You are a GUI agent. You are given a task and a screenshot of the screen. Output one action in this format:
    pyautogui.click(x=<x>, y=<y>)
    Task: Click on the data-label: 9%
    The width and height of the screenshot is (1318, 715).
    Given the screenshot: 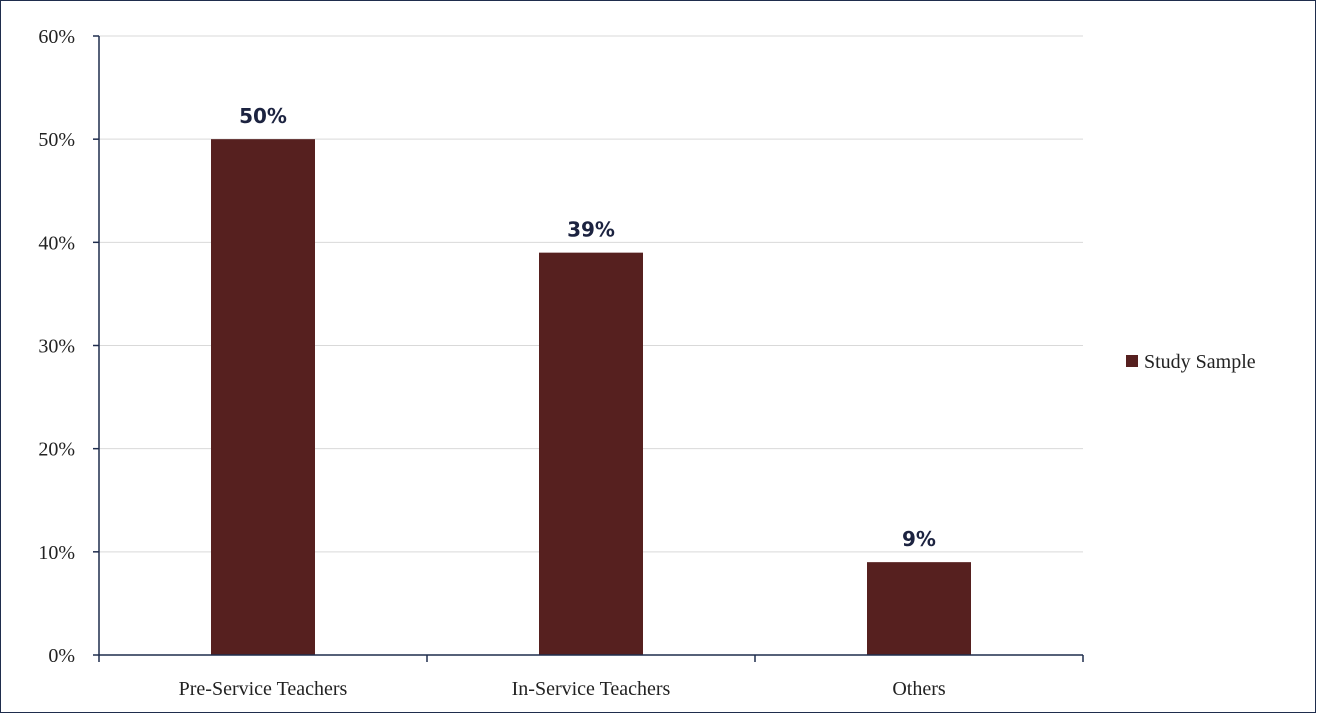 What is the action you would take?
    pyautogui.click(x=919, y=539)
    